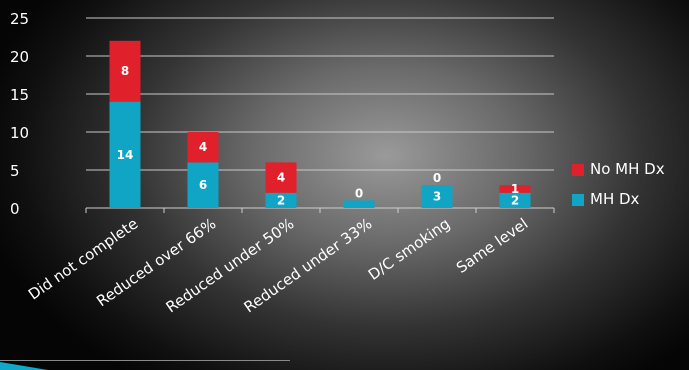 Image resolution: width=689 pixels, height=370 pixels. I want to click on data-label-mh-dx: 14, so click(125, 155).